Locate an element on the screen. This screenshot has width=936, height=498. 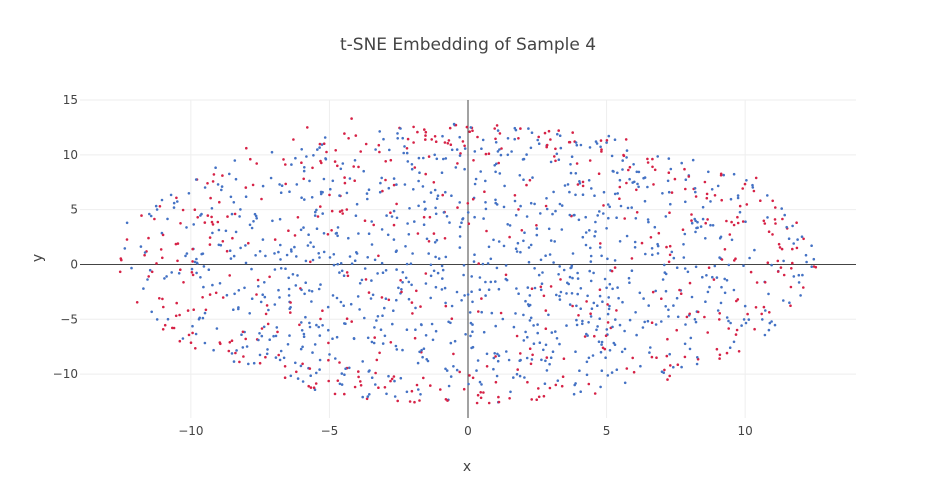
y-tick-label: 5 is located at coordinates (74, 210).